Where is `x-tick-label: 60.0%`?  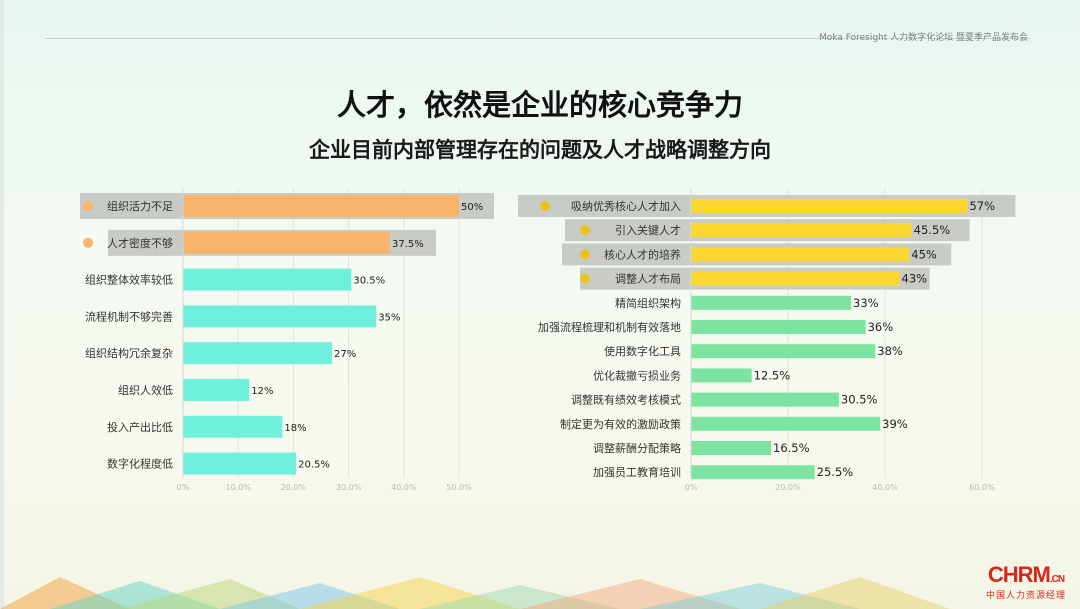
x-tick-label: 60.0% is located at coordinates (982, 487).